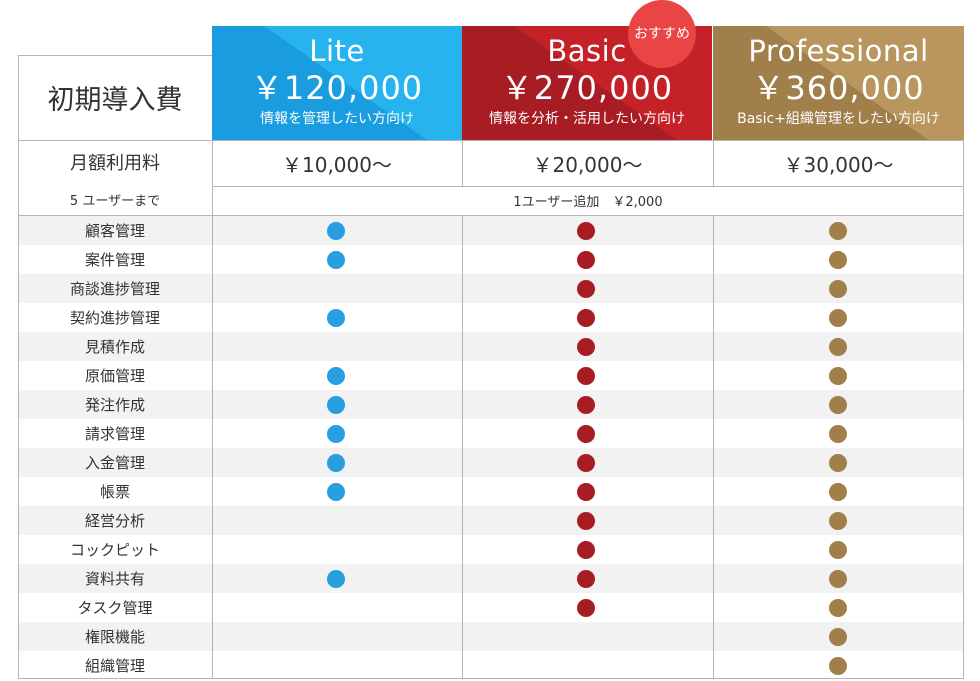 Image resolution: width=980 pixels, height=681 pixels. I want to click on table-row: 入金管理, so click(491, 462).